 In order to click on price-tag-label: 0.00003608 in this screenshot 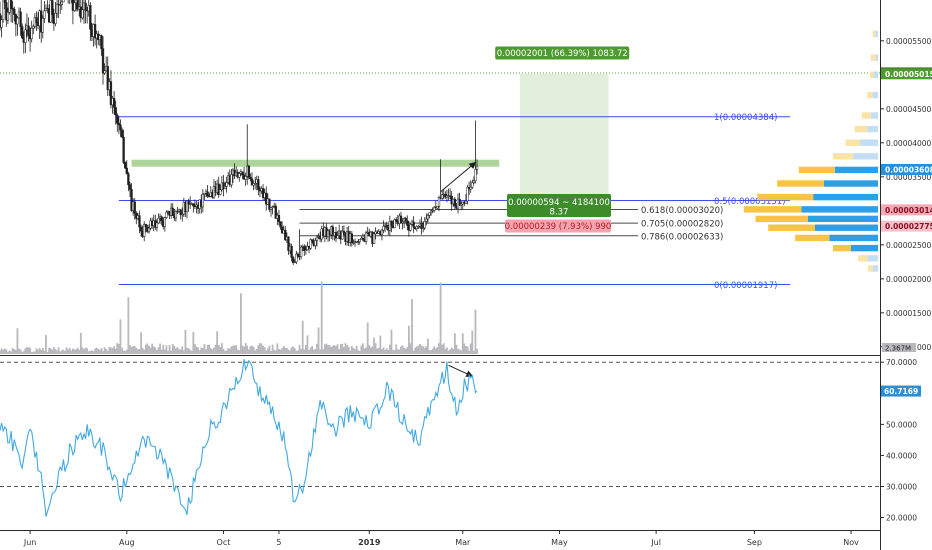, I will do `click(908, 169)`.